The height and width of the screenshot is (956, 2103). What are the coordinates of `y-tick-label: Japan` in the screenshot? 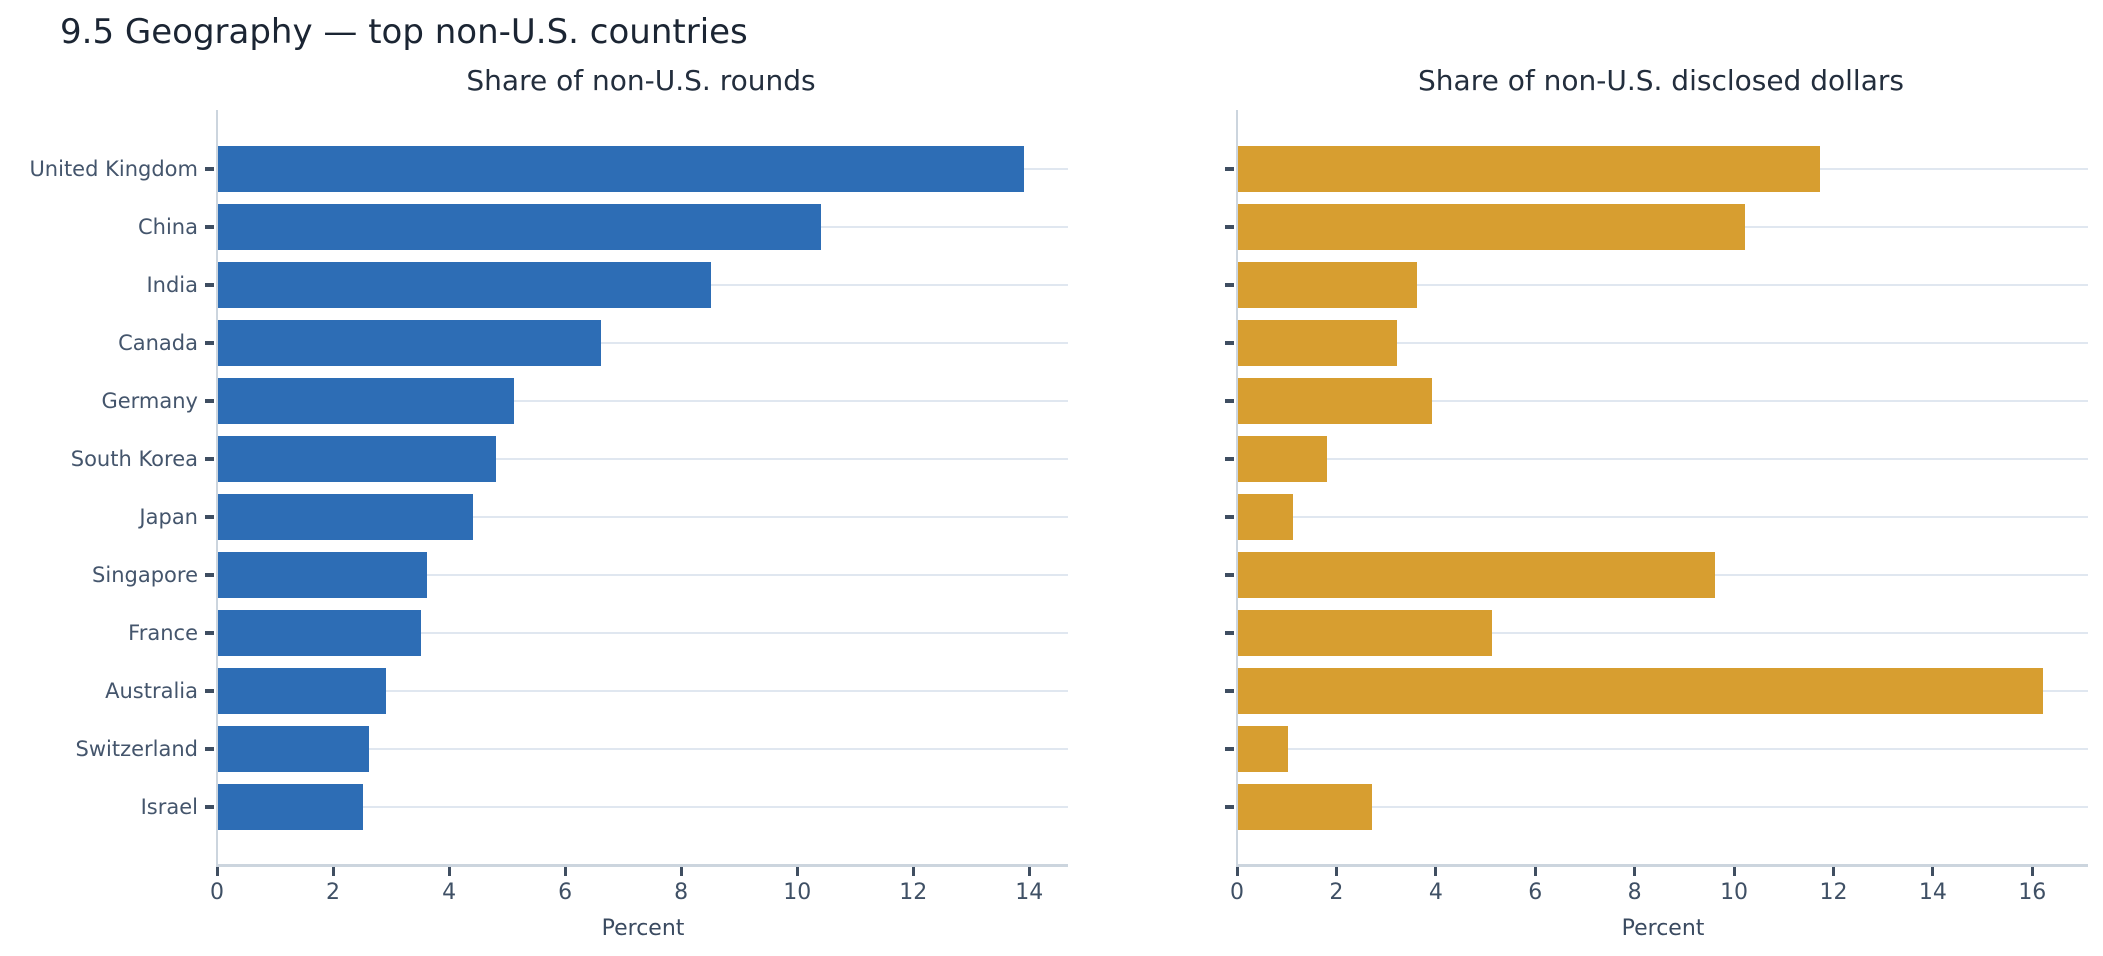 It's located at (168, 517).